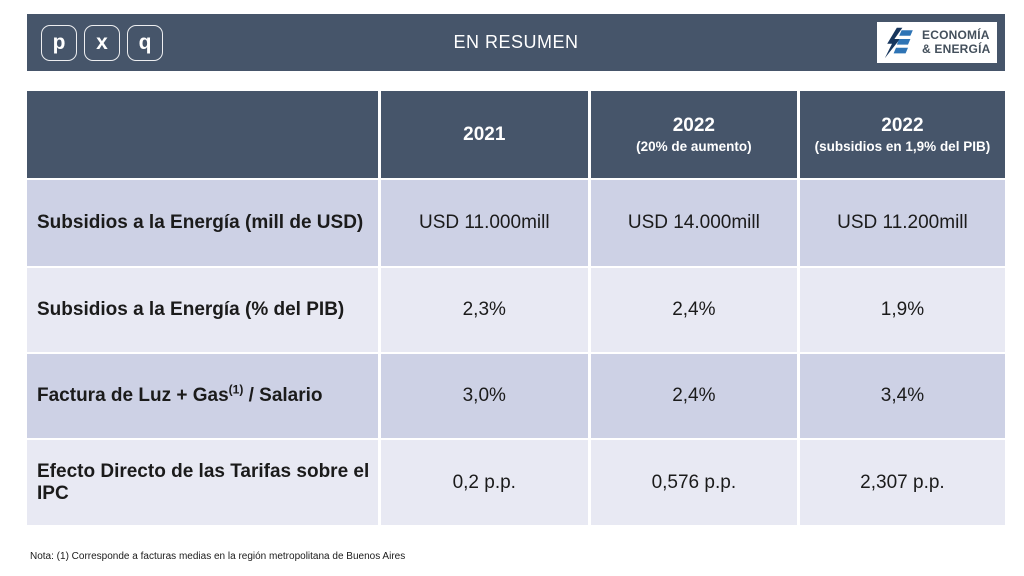 The width and height of the screenshot is (1024, 576). I want to click on table-corner-cell, so click(202, 134).